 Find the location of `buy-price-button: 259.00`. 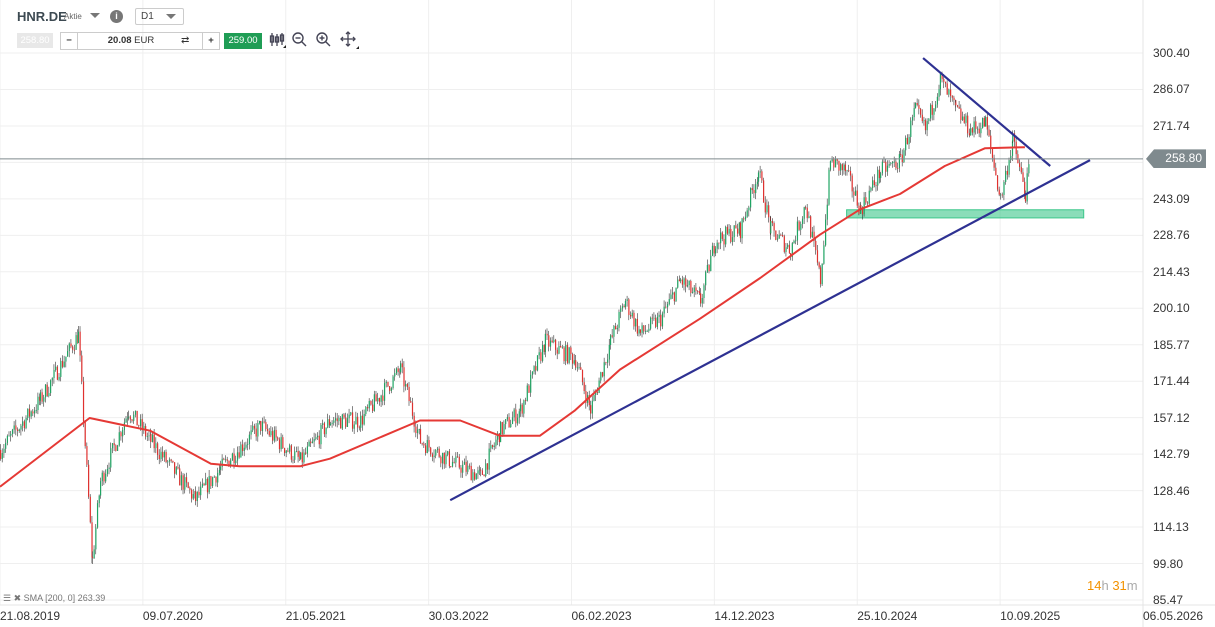

buy-price-button: 259.00 is located at coordinates (243, 41).